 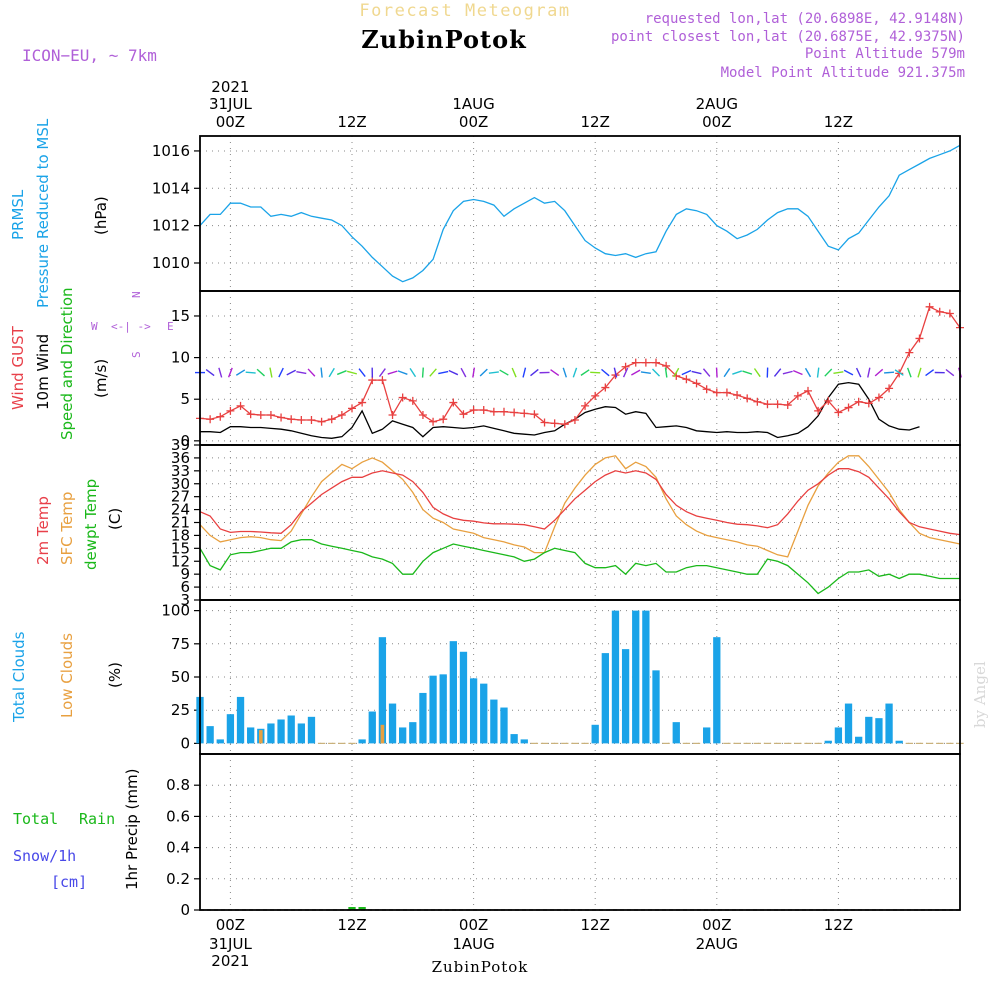 What do you see at coordinates (580, 365) in the screenshot?
I see `wind-gust-line` at bounding box center [580, 365].